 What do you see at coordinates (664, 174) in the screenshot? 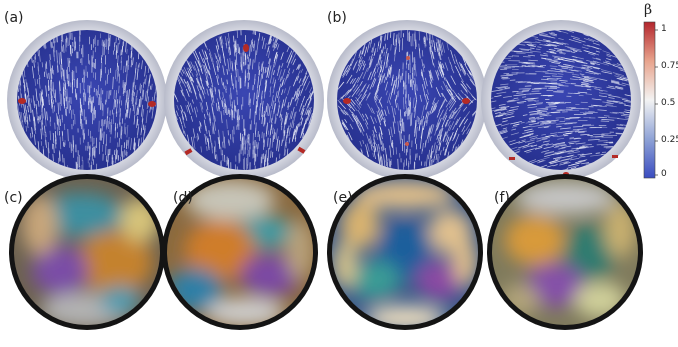
I see `colorbar-tick: 0` at bounding box center [664, 174].